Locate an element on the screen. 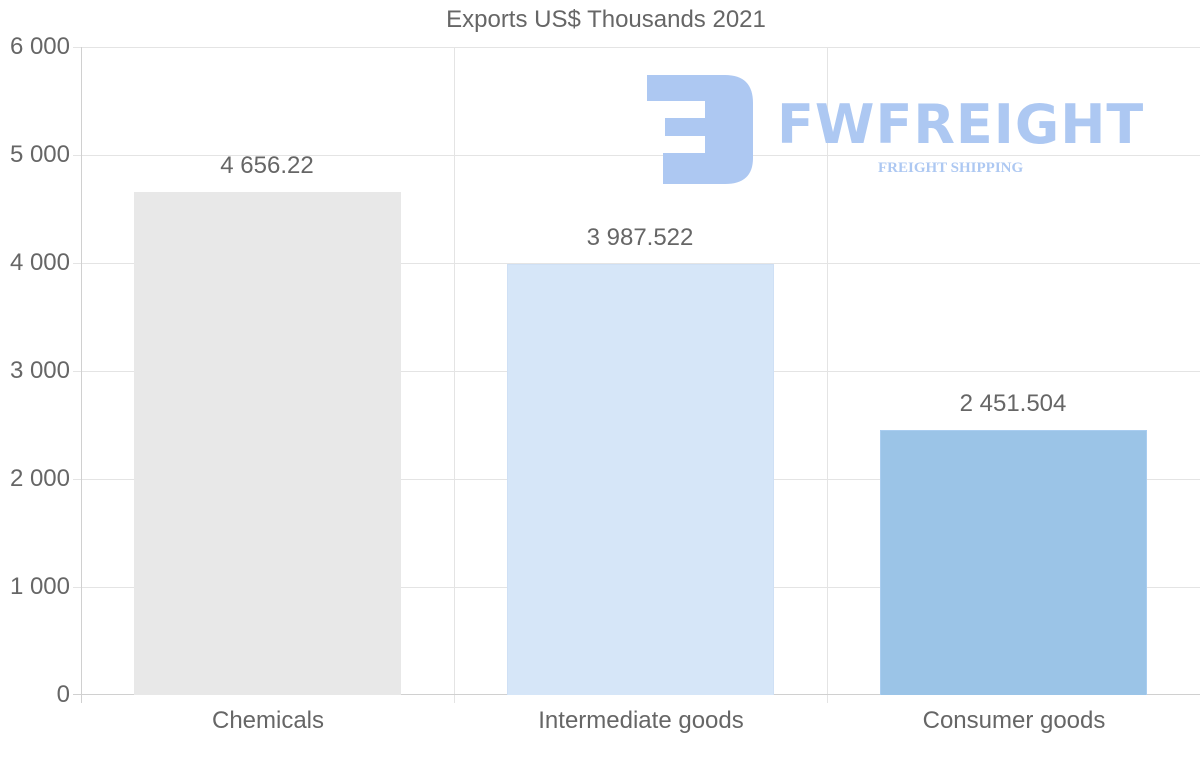 This screenshot has width=1200, height=763. y-tick-label: 4 000 is located at coordinates (39, 262).